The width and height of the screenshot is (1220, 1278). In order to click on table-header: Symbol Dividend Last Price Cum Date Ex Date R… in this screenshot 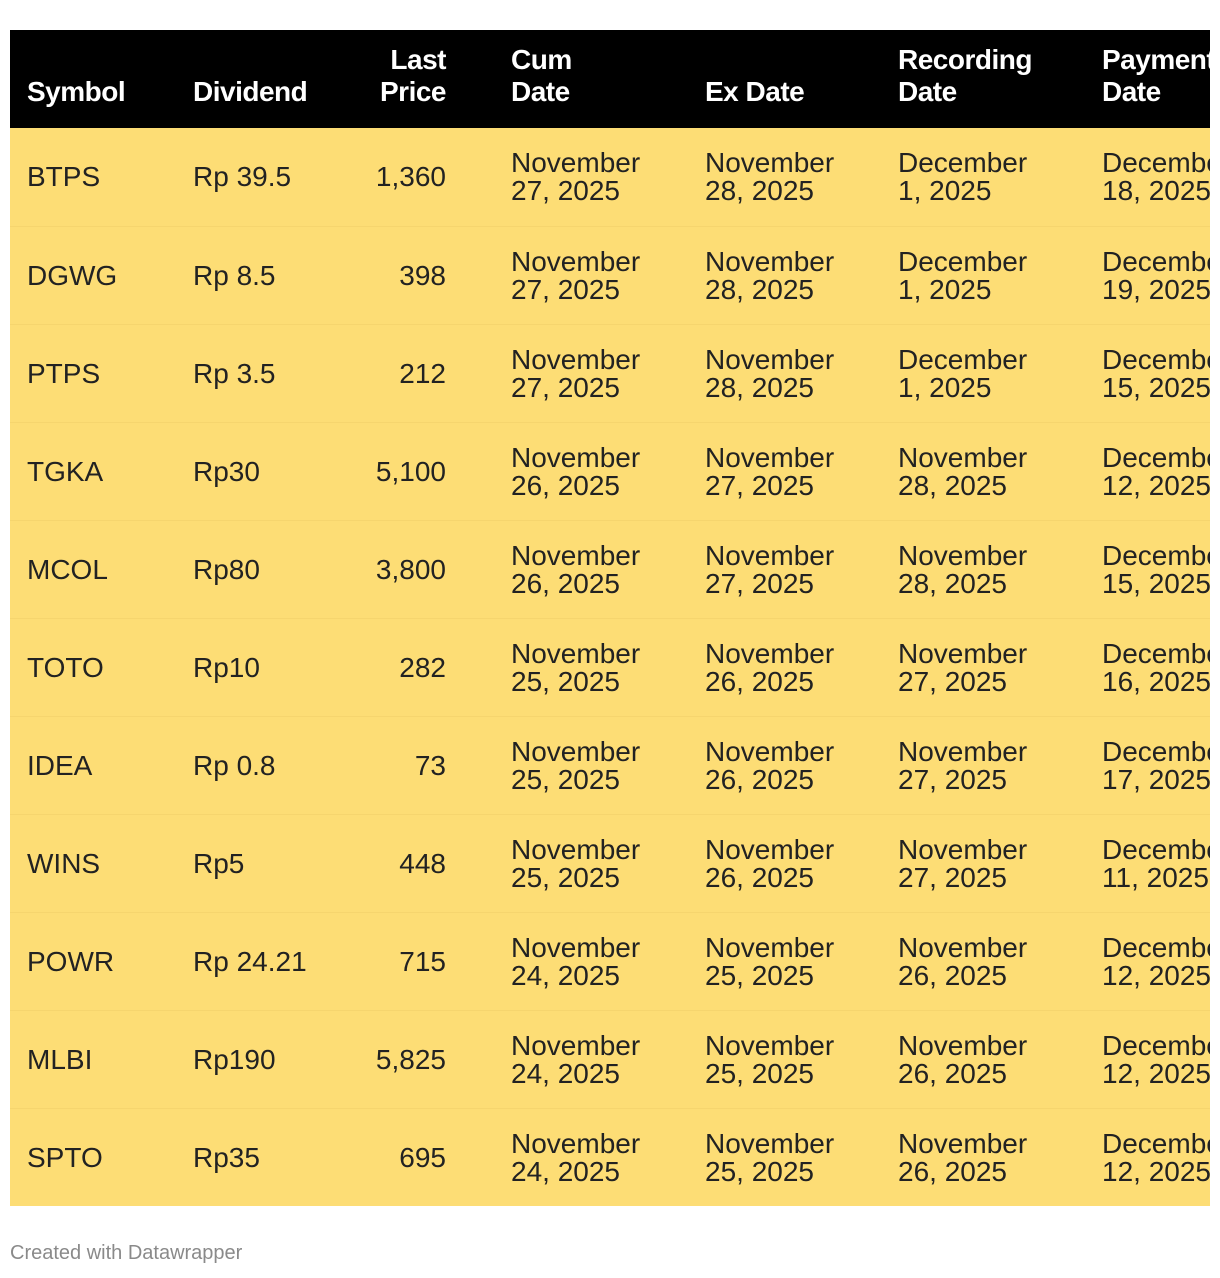, I will do `click(610, 79)`.